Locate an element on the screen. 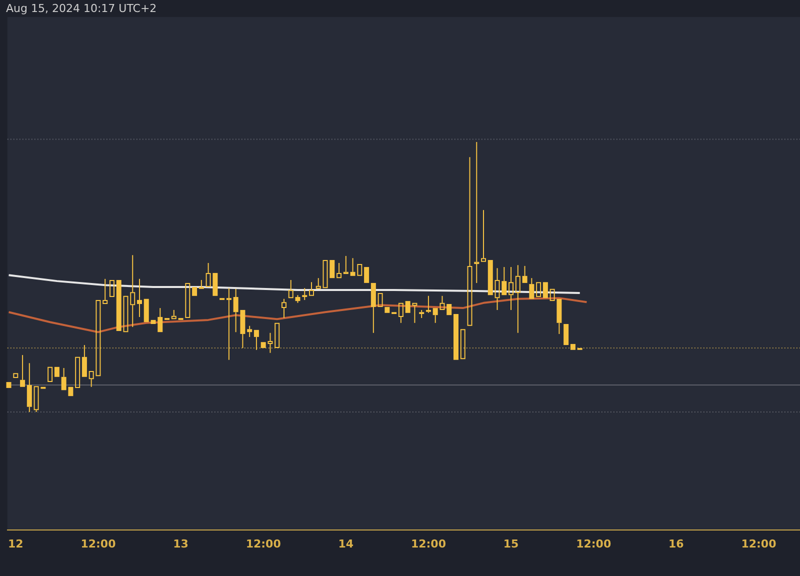 This screenshot has height=576, width=800. x-tick-label: 15 is located at coordinates (511, 543).